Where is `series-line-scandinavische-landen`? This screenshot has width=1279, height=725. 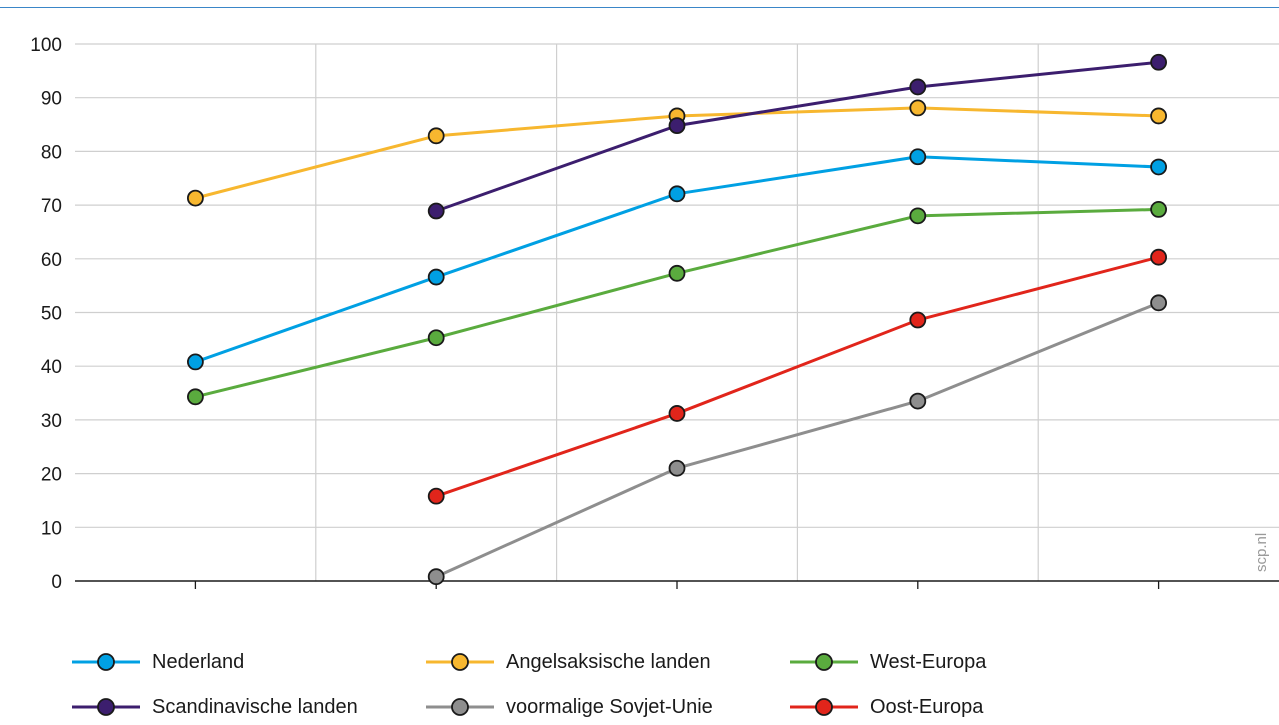 series-line-scandinavische-landen is located at coordinates (797, 136).